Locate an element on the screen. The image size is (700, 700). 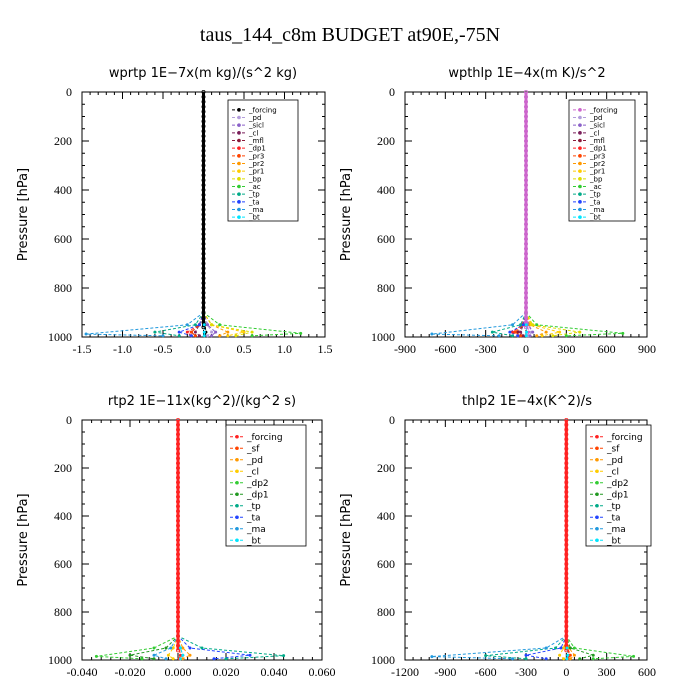
series-line-ma is located at coordinates (499, 540).